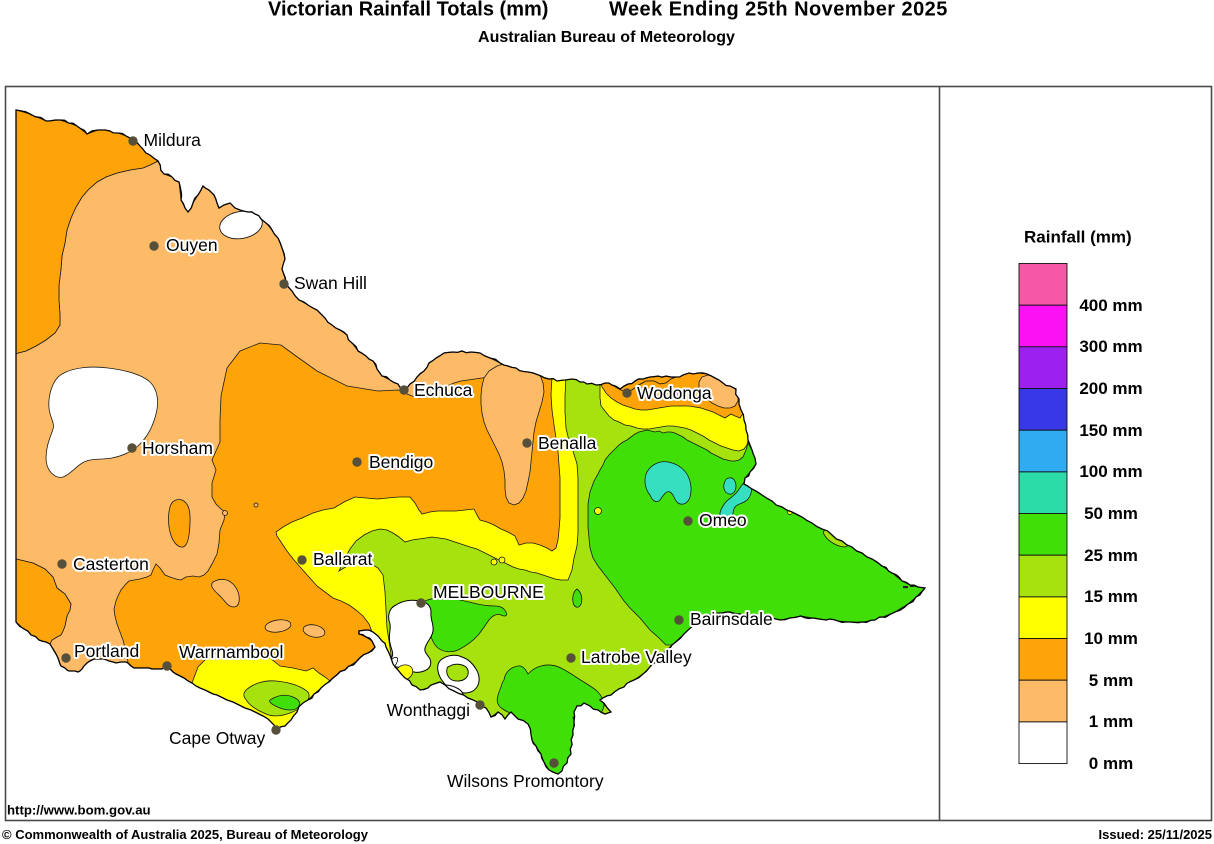 The height and width of the screenshot is (844, 1214). Describe the element at coordinates (731, 619) in the screenshot. I see `svg-text: Bairnsdale` at that location.